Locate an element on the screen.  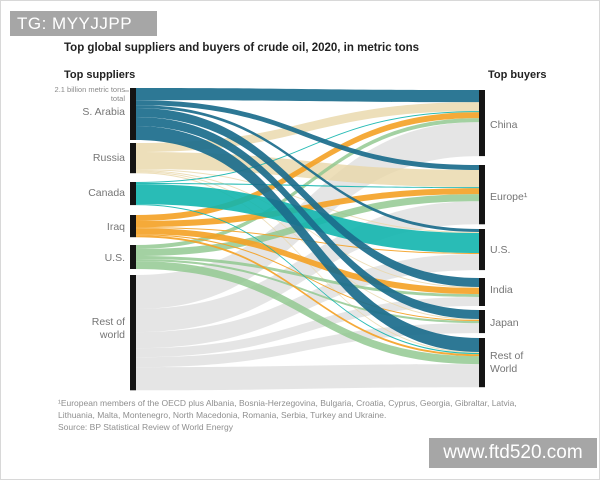
sankey-node-supplier-s_arabia is located at coordinates (133, 114).